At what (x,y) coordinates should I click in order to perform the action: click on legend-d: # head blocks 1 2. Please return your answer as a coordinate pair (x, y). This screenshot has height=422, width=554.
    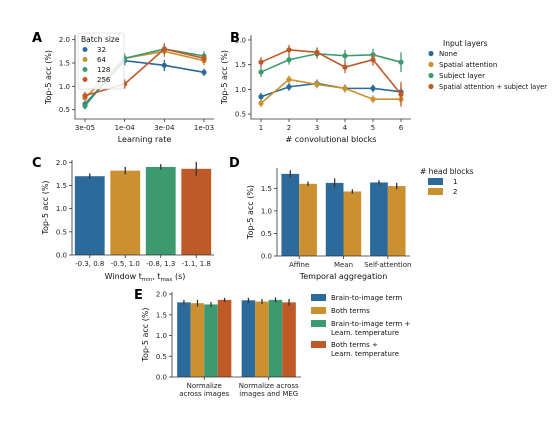
    Looking at the image, I should click on (447, 181).